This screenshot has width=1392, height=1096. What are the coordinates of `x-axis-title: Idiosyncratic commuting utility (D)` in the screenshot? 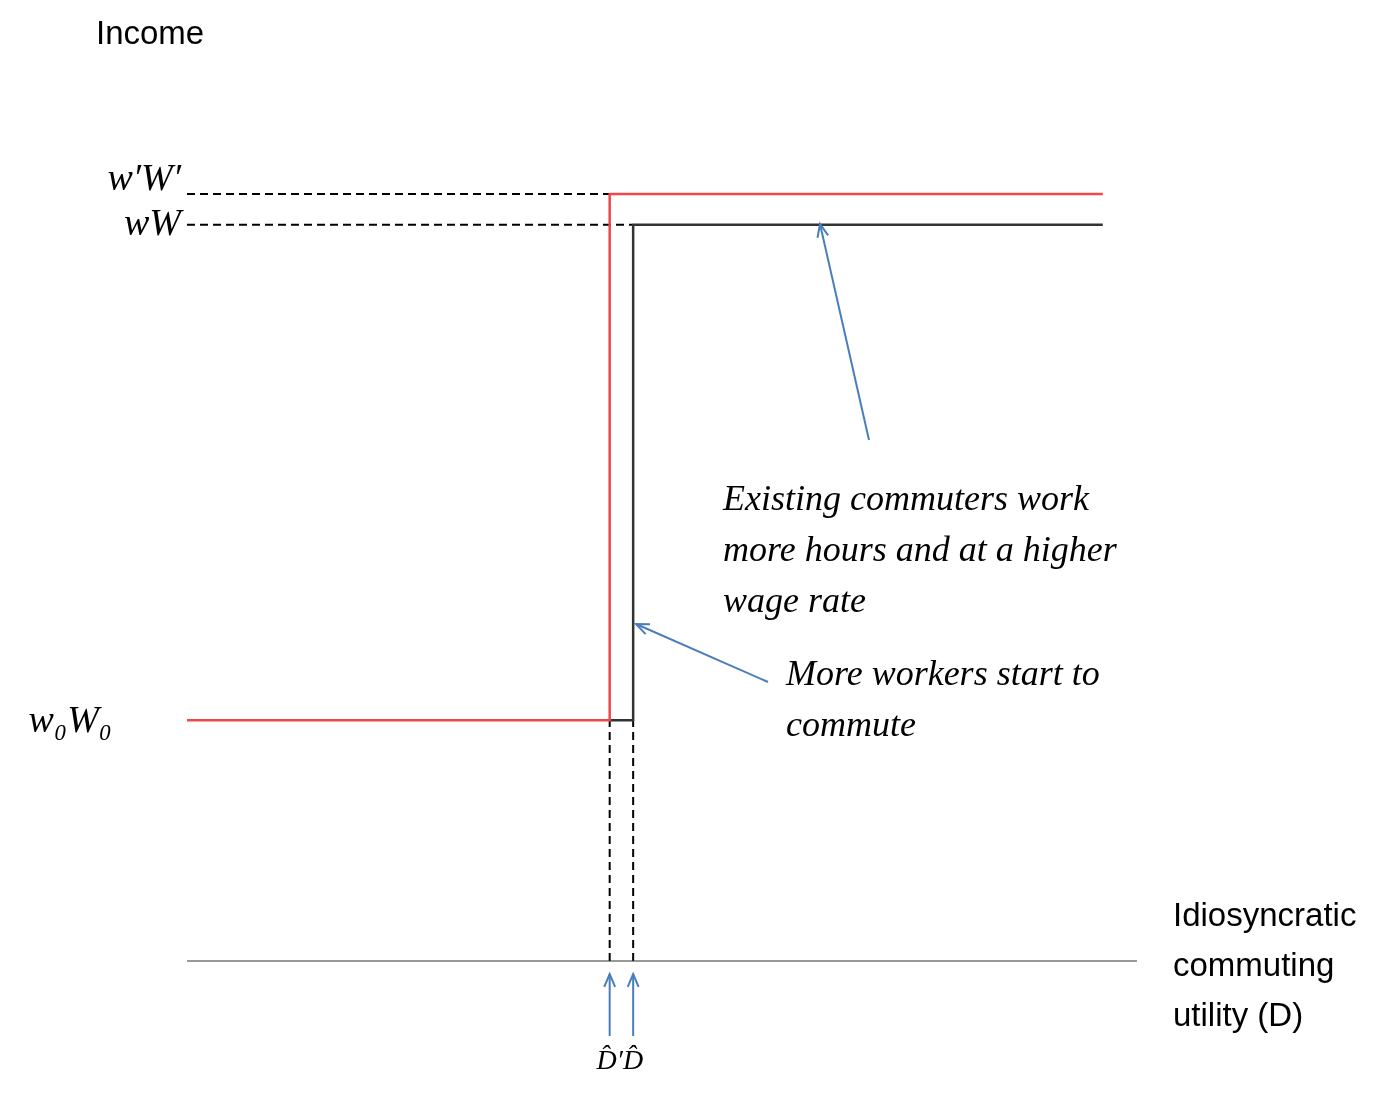 It's located at (1265, 965).